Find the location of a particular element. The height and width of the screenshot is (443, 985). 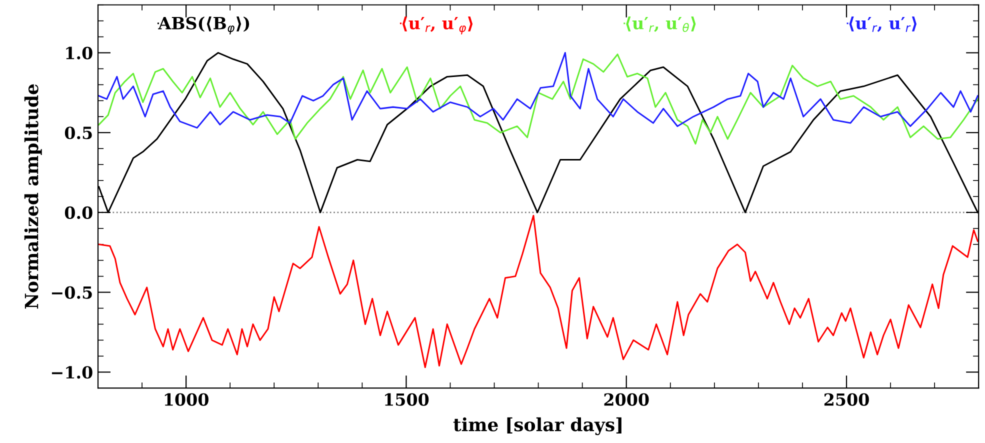

x-tick-label: 1500 is located at coordinates (407, 399).